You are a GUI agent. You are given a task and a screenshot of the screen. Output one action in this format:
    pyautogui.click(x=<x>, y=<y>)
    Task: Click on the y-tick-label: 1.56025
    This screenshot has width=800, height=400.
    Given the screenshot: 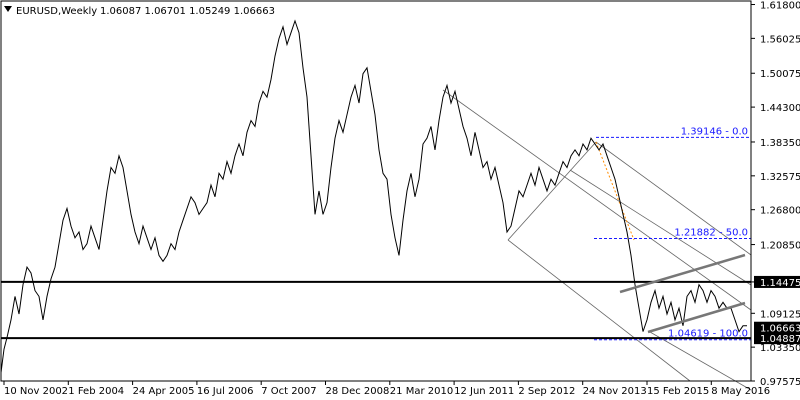 What is the action you would take?
    pyautogui.click(x=780, y=39)
    